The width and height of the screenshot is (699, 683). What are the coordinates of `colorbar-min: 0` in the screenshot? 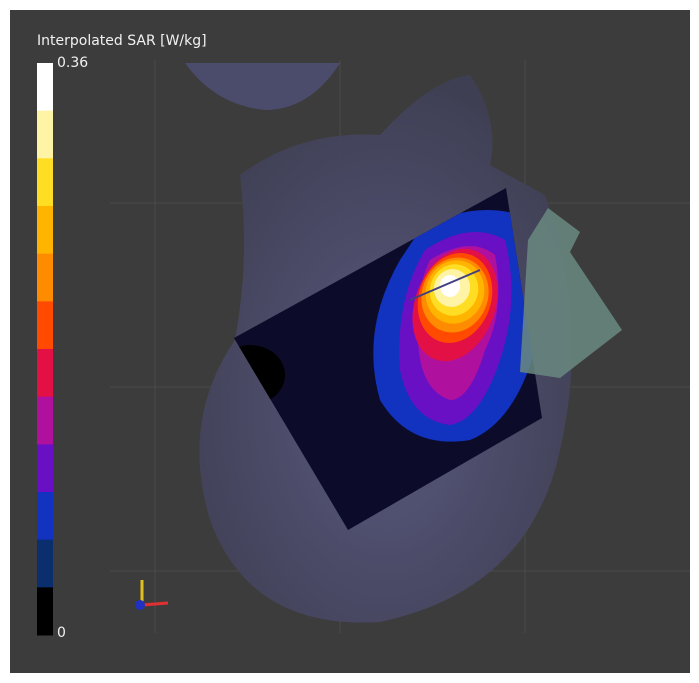 It's located at (61, 633).